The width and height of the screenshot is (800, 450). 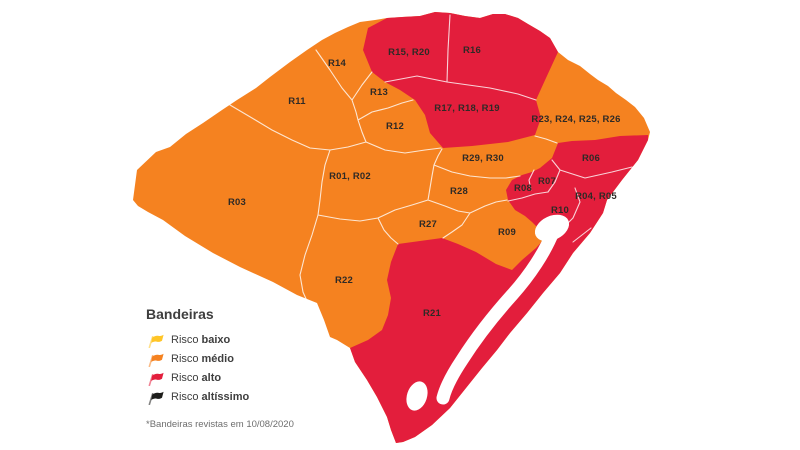 What do you see at coordinates (297, 101) in the screenshot?
I see `region-label-r11: R11` at bounding box center [297, 101].